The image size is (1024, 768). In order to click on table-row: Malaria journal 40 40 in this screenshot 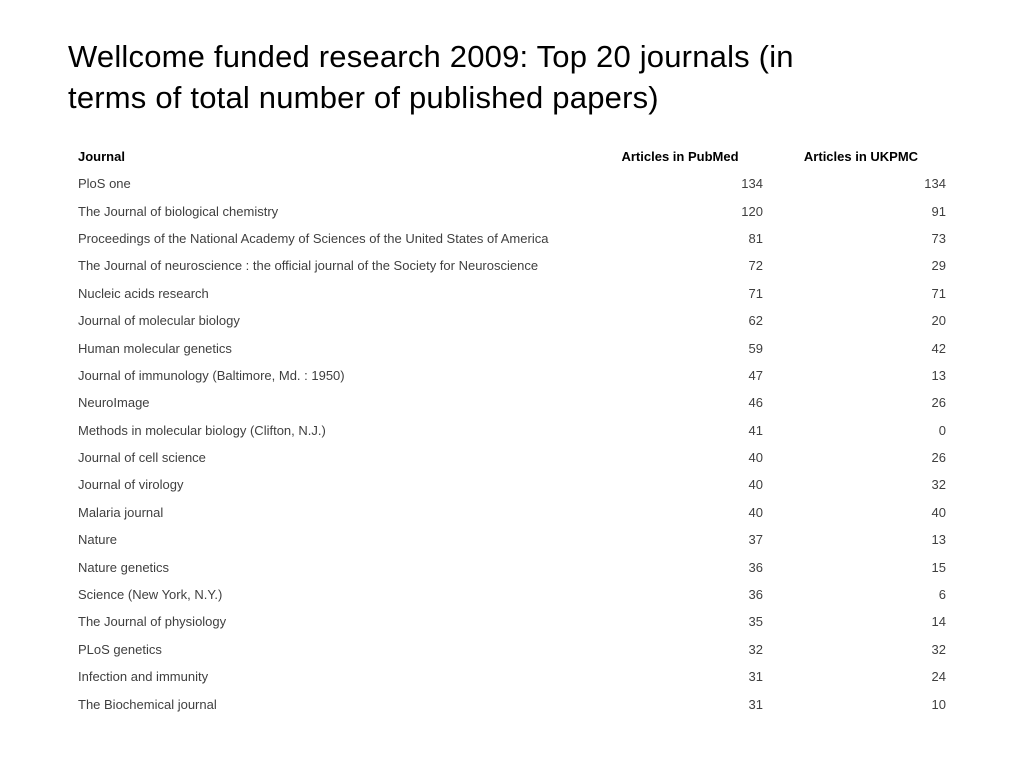, I will do `click(512, 512)`.